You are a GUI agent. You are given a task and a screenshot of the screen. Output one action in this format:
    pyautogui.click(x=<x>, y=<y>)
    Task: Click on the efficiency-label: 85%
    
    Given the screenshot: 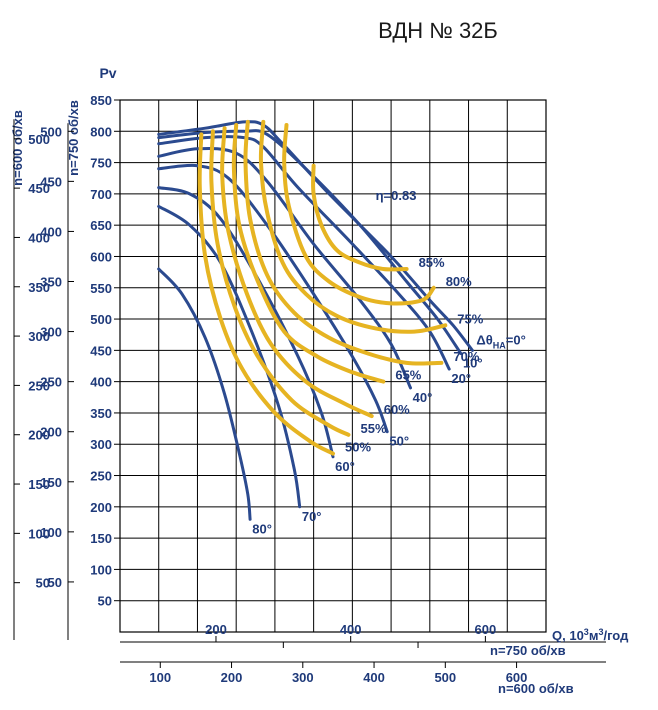 What is the action you would take?
    pyautogui.click(x=432, y=262)
    